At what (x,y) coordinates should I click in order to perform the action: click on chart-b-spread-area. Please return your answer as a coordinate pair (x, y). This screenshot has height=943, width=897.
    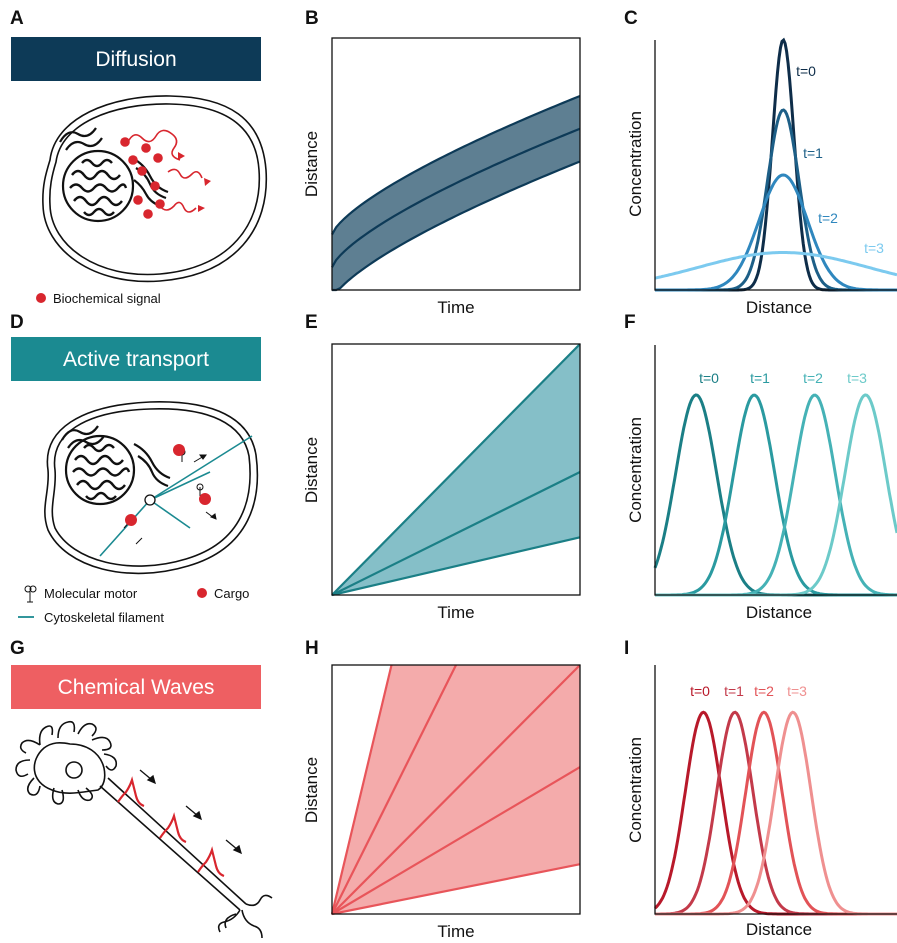
    Looking at the image, I should click on (456, 193).